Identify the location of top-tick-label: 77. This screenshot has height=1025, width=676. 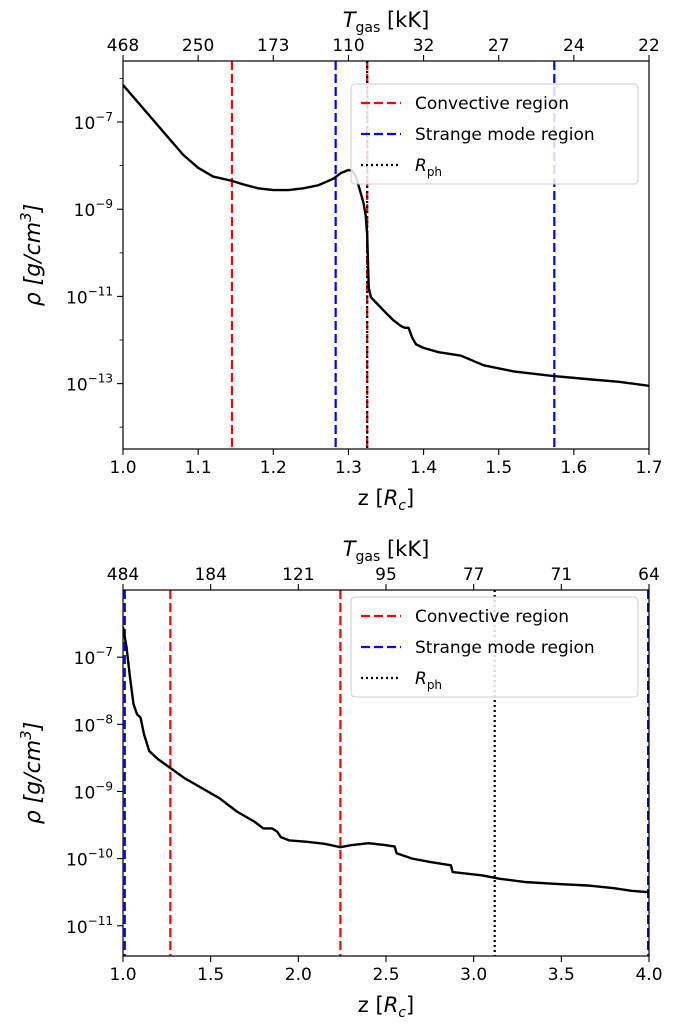
(474, 575).